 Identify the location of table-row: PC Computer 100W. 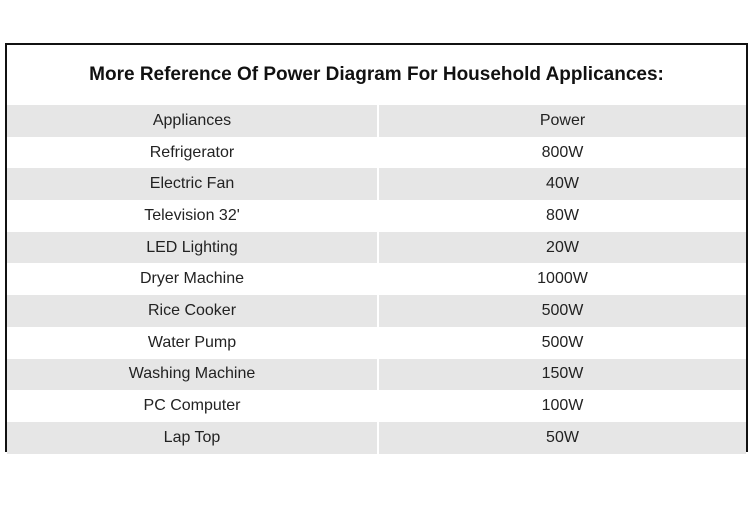
(376, 406).